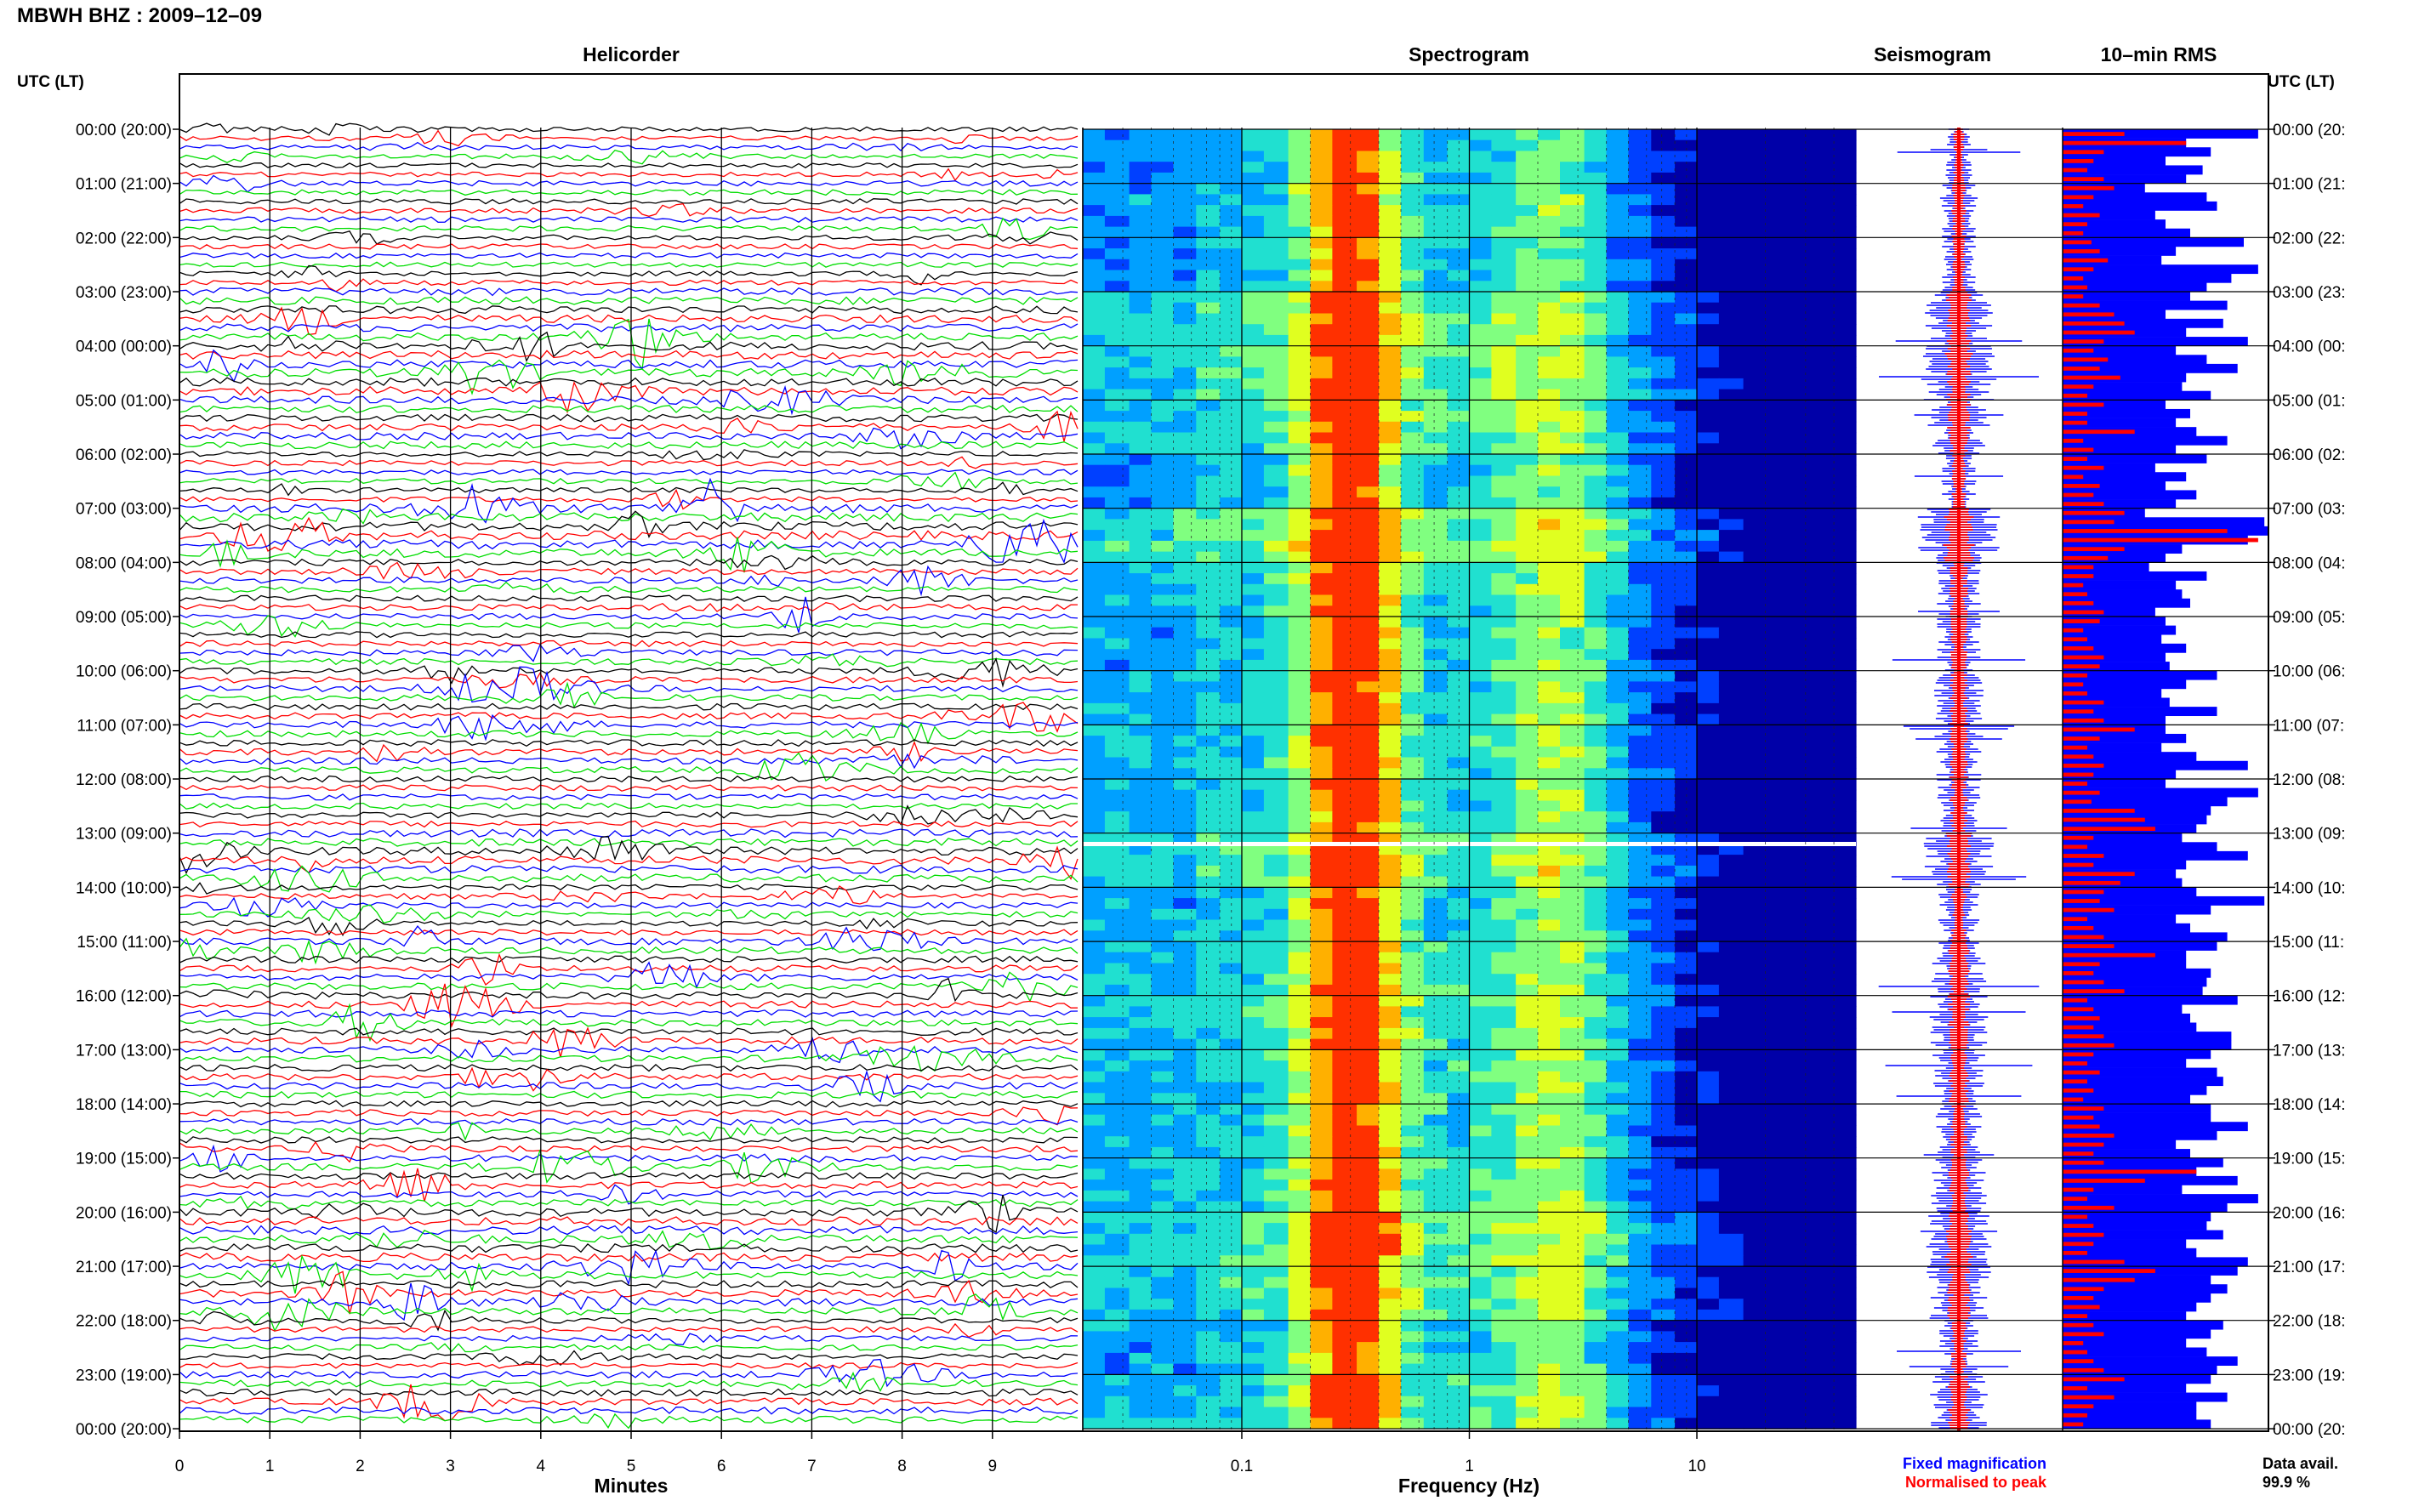 This screenshot has width=2419, height=1512. Describe the element at coordinates (1469, 1486) in the screenshot. I see `spectrogram-xlabel: Frequency (Hz)` at that location.